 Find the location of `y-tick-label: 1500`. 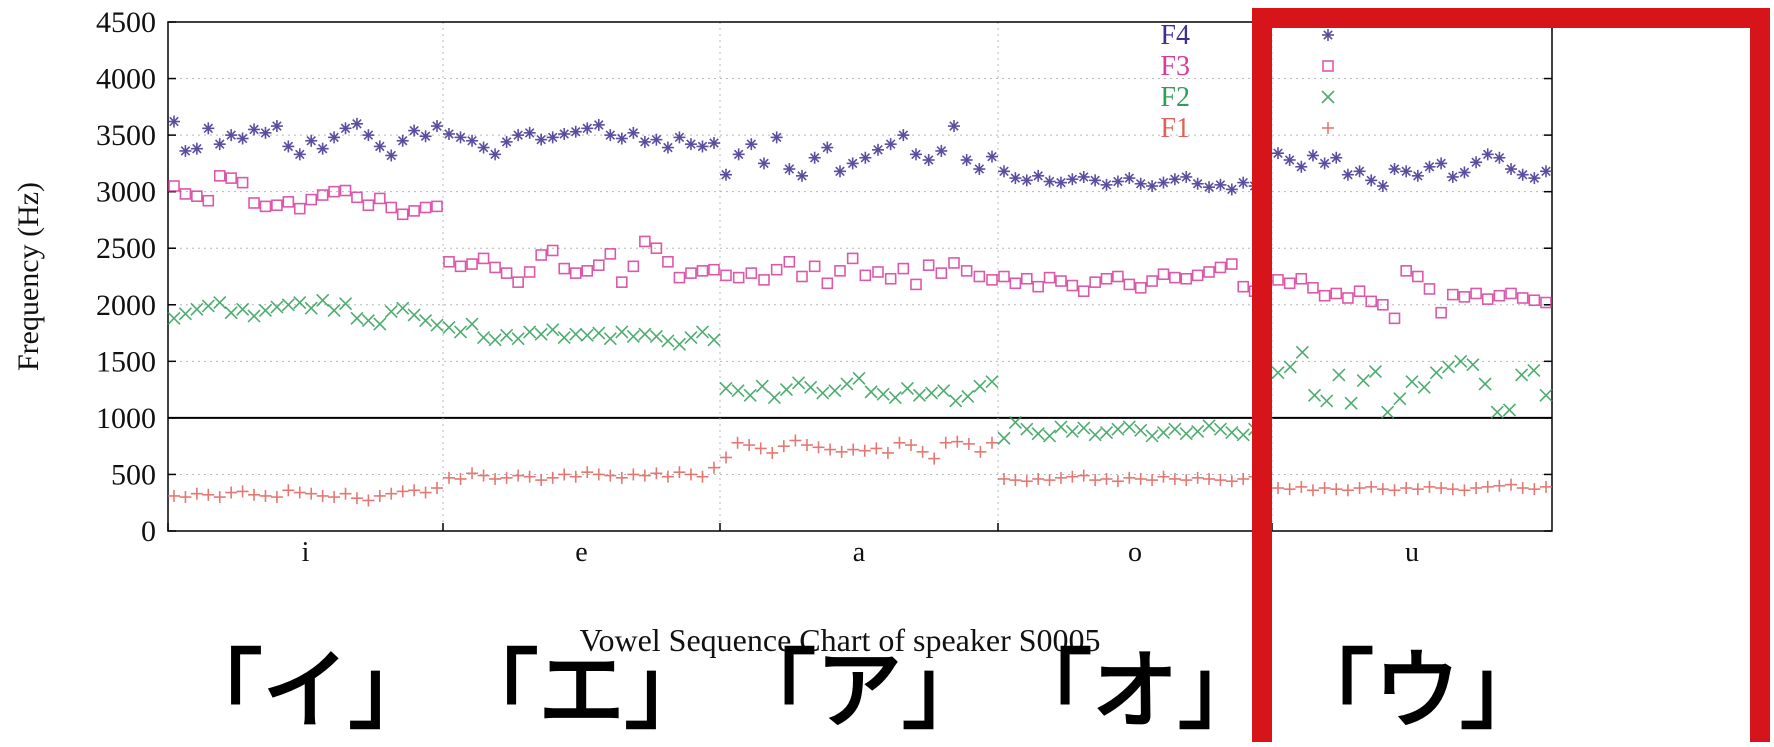

y-tick-label: 1500 is located at coordinates (126, 361).